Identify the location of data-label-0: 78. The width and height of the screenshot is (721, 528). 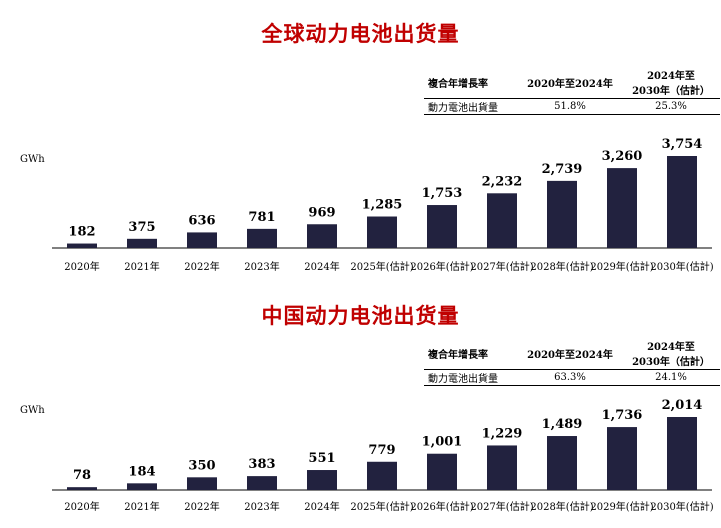
(82, 475).